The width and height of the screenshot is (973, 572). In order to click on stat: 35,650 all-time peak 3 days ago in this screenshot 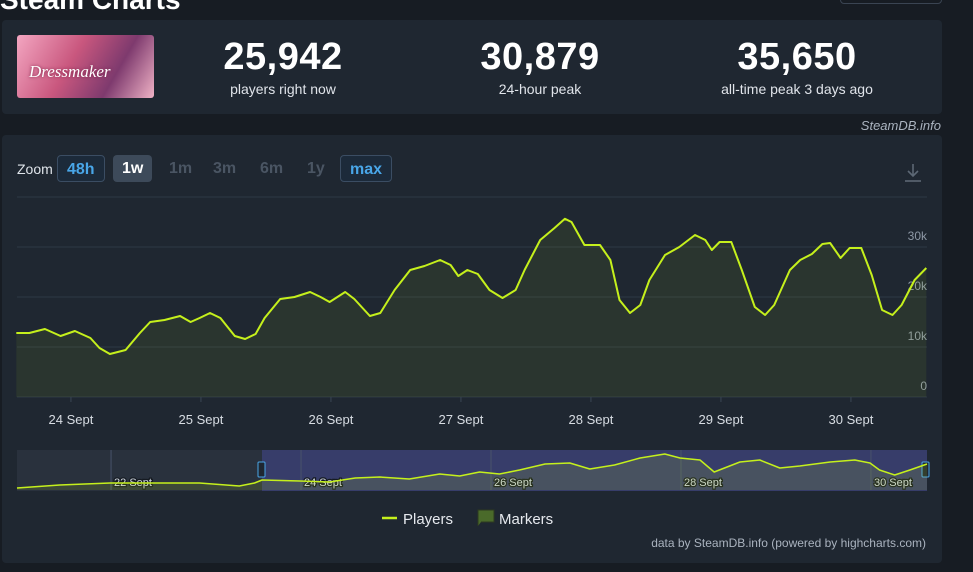, I will do `click(797, 66)`.